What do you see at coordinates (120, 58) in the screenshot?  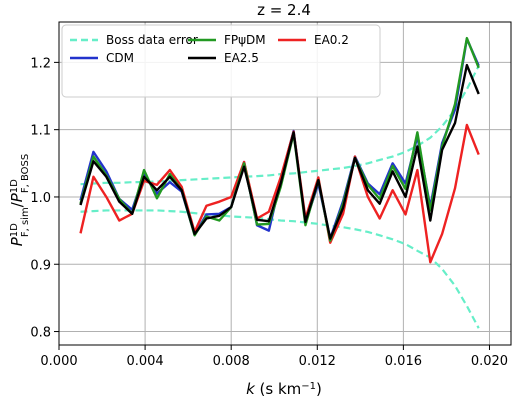 I see `legend-label-cdm: CDM` at bounding box center [120, 58].